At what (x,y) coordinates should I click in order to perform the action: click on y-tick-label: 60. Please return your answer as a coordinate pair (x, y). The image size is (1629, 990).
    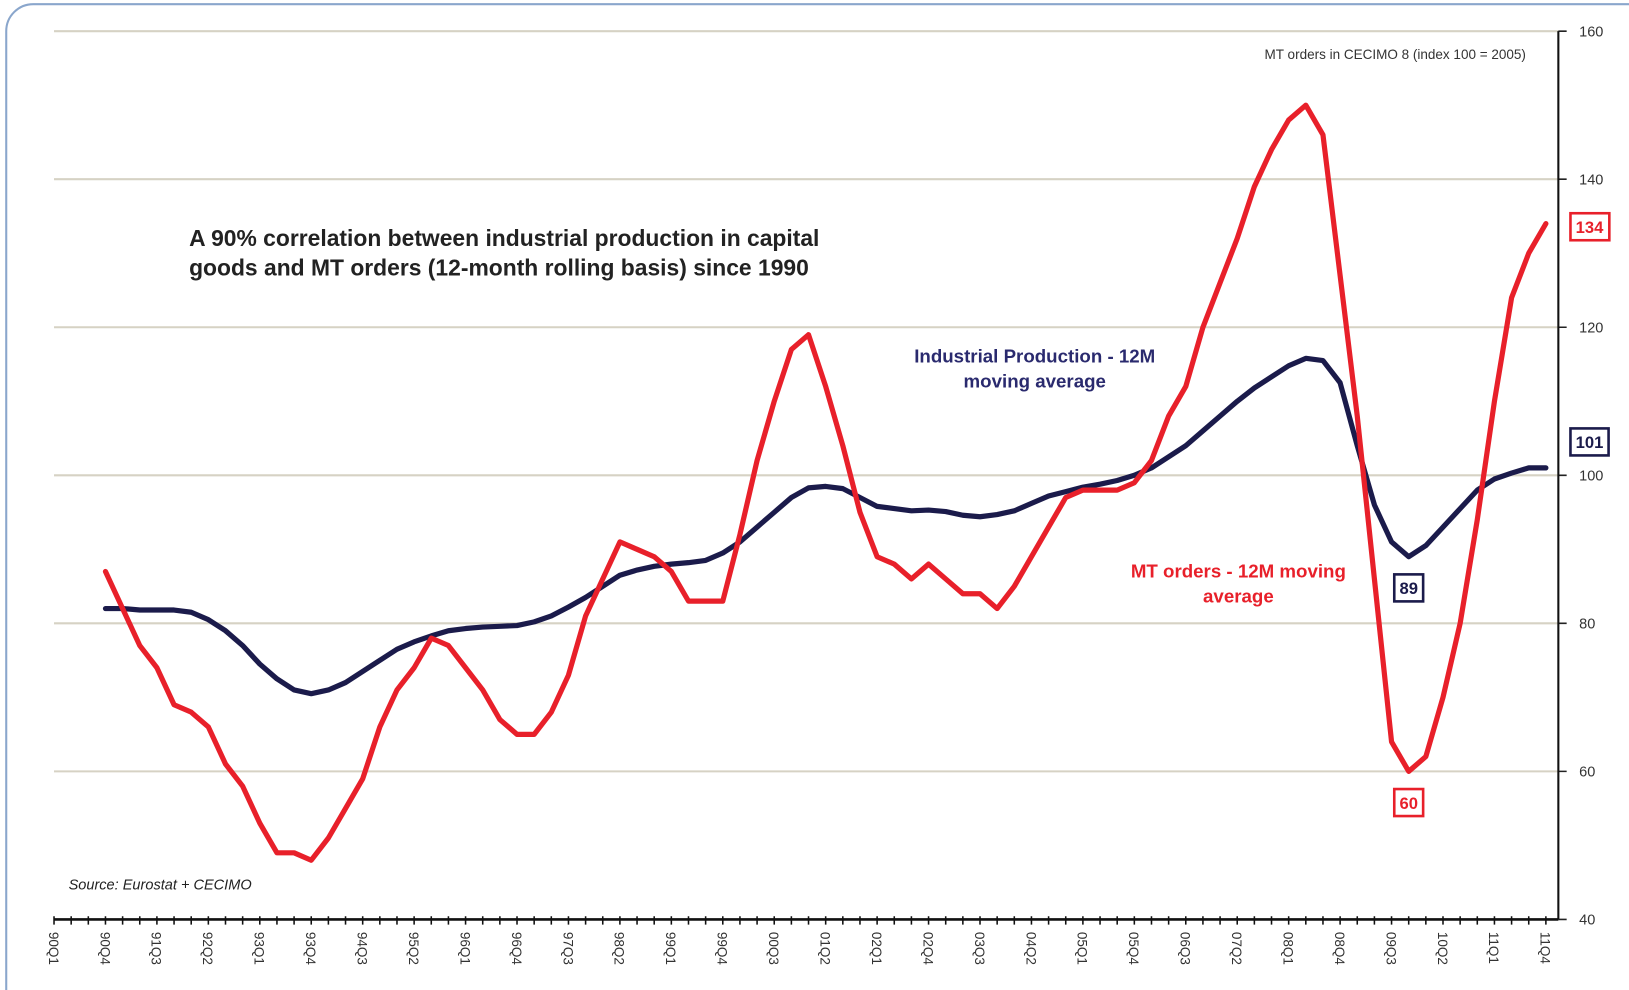
    Looking at the image, I should click on (1587, 773).